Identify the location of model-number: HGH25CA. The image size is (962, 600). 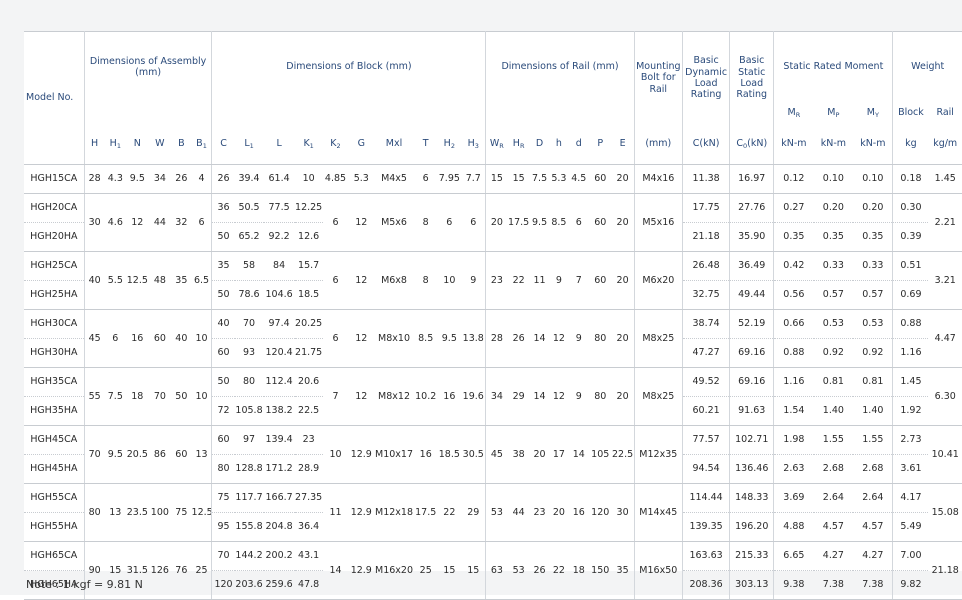
(54, 266).